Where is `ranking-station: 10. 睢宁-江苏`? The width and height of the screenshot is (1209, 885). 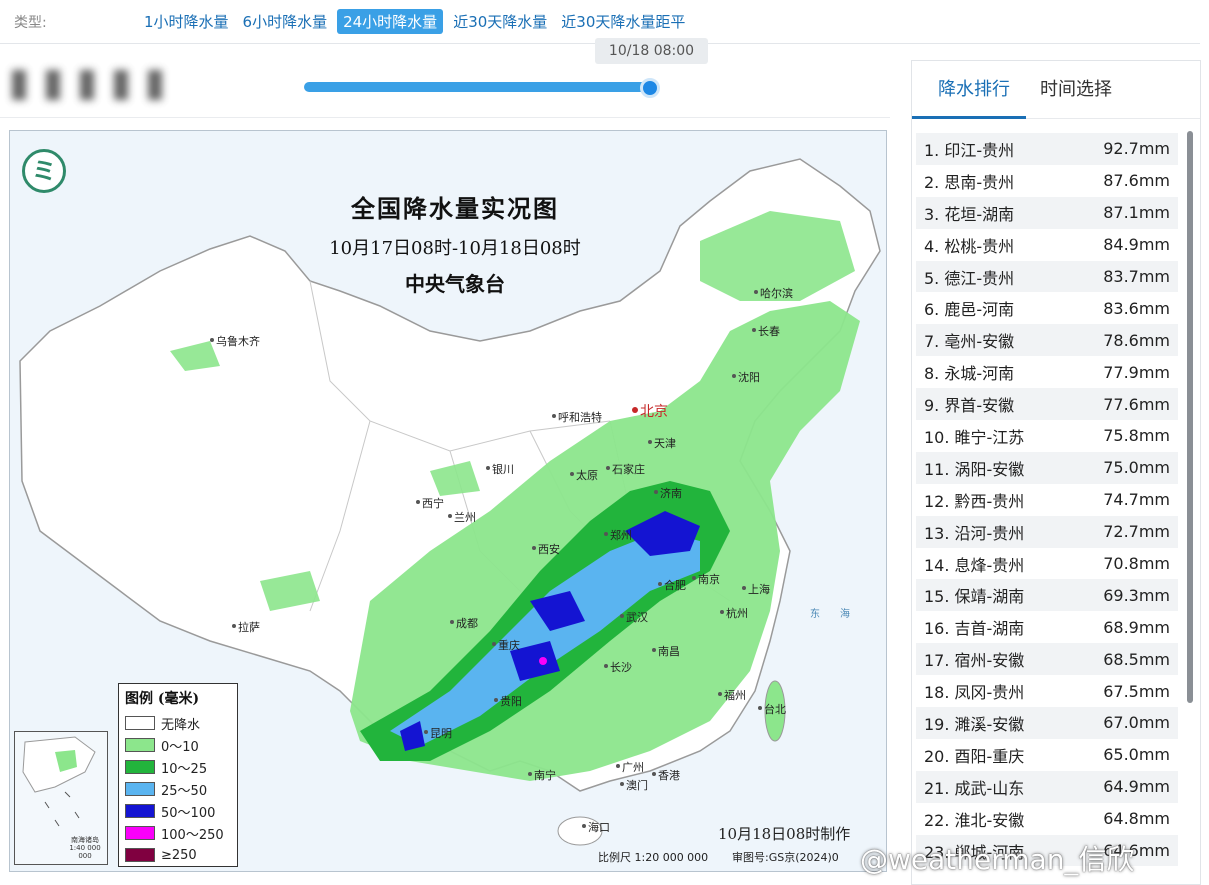 ranking-station: 10. 睢宁-江苏 is located at coordinates (974, 437).